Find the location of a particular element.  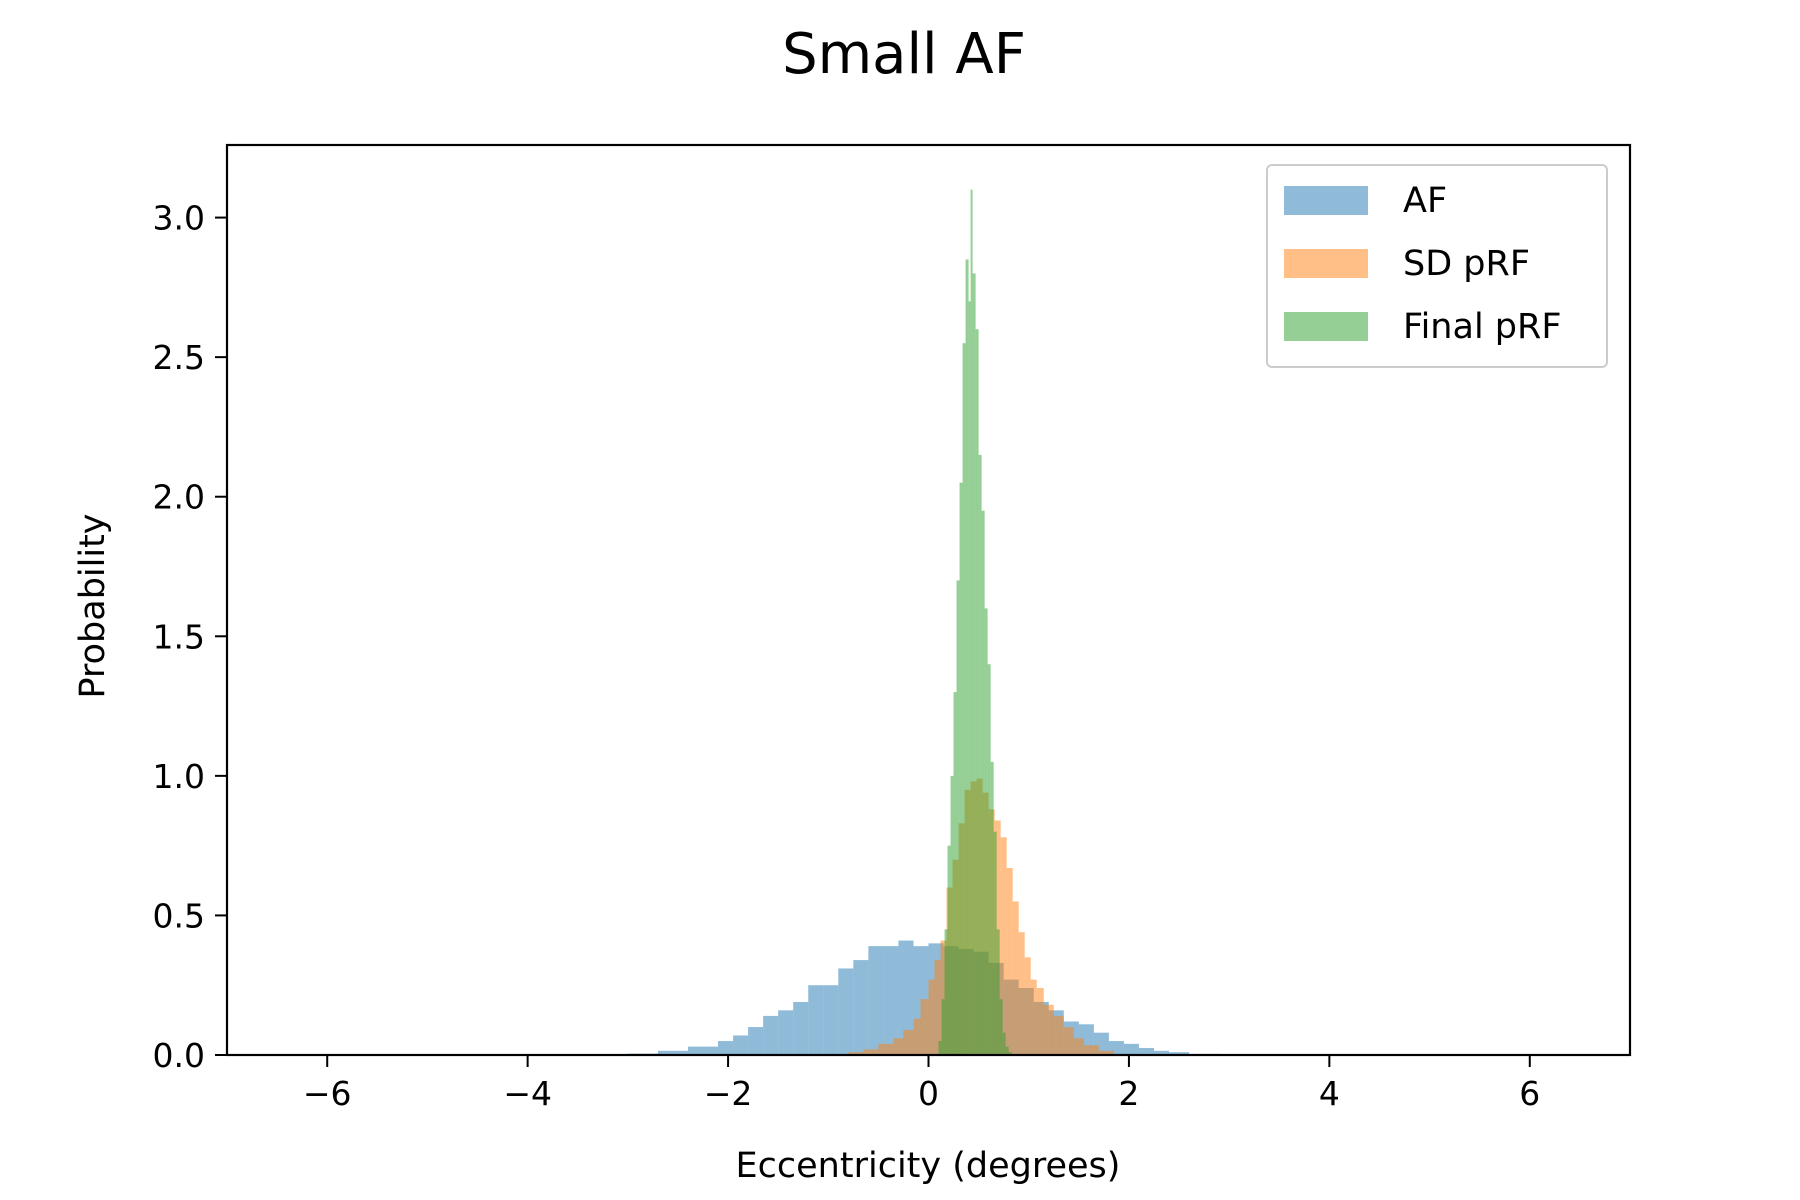

legend: AF SD pRF Final pRF is located at coordinates (1437, 266).